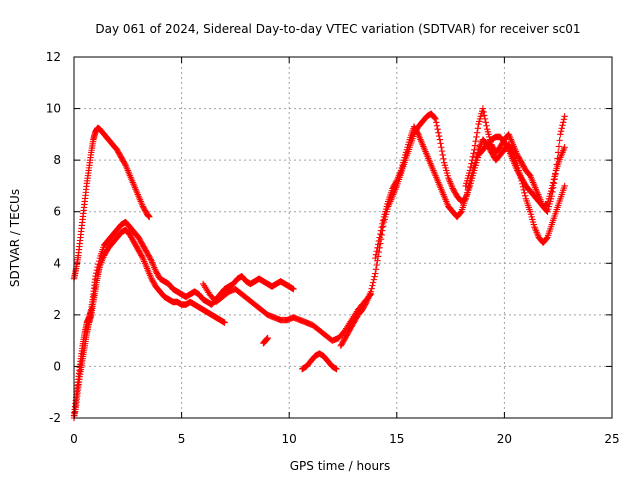 This screenshot has width=640, height=480. Describe the element at coordinates (504, 439) in the screenshot. I see `x-tick-label: 20` at that location.